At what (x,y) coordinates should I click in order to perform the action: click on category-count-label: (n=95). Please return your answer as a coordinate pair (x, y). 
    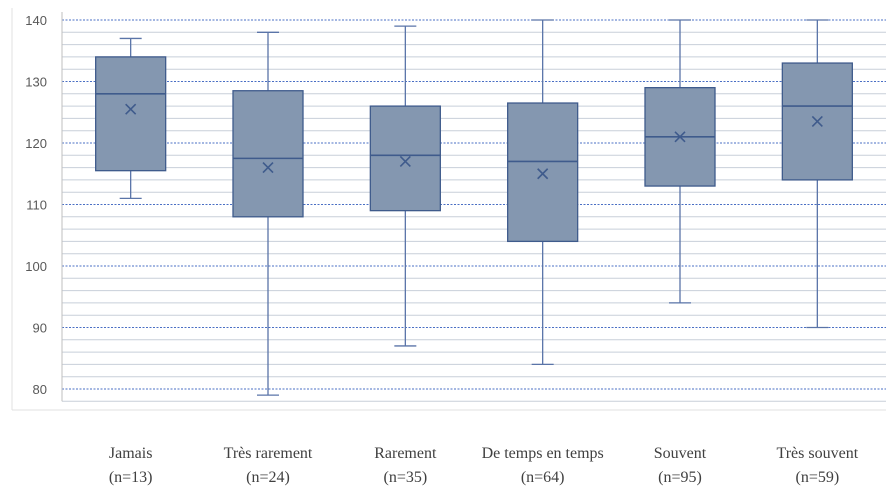
    Looking at the image, I should click on (680, 477).